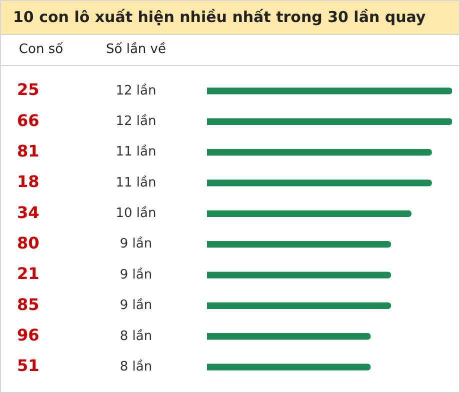  I want to click on y-tick-label: 66, so click(28, 120).